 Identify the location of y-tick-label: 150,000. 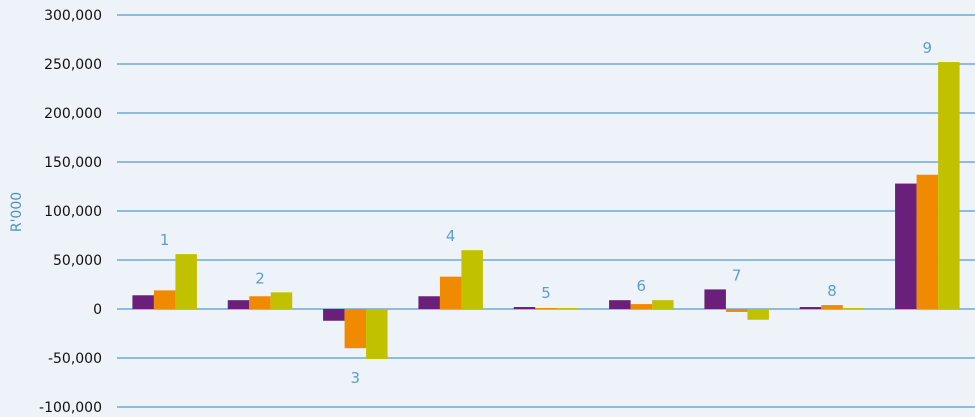
(73, 163).